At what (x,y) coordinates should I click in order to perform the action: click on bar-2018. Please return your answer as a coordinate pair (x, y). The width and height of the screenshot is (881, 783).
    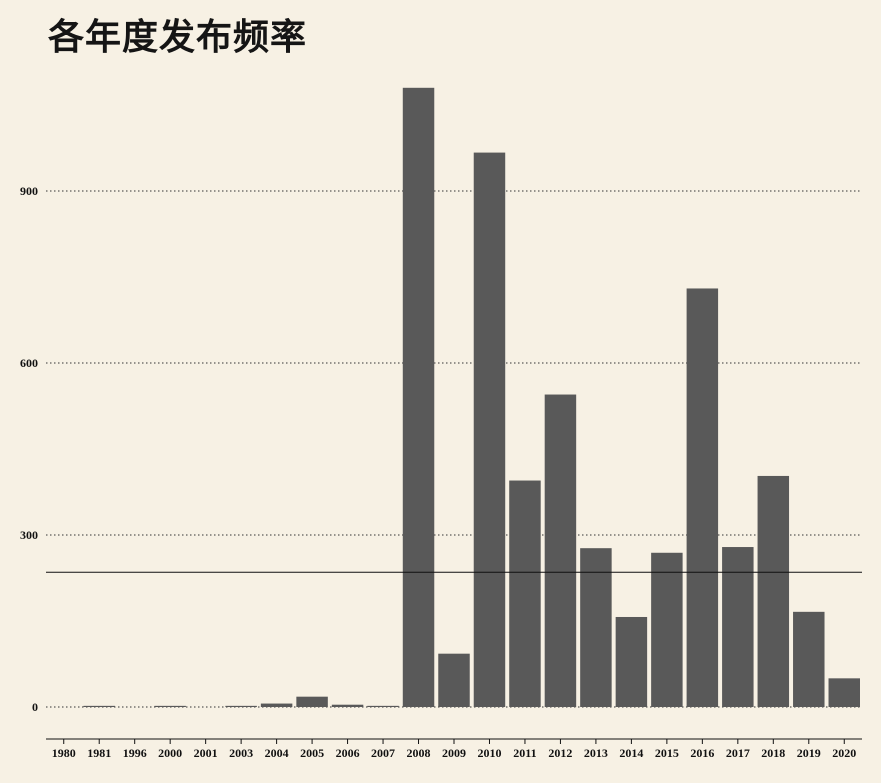
    Looking at the image, I should click on (773, 591).